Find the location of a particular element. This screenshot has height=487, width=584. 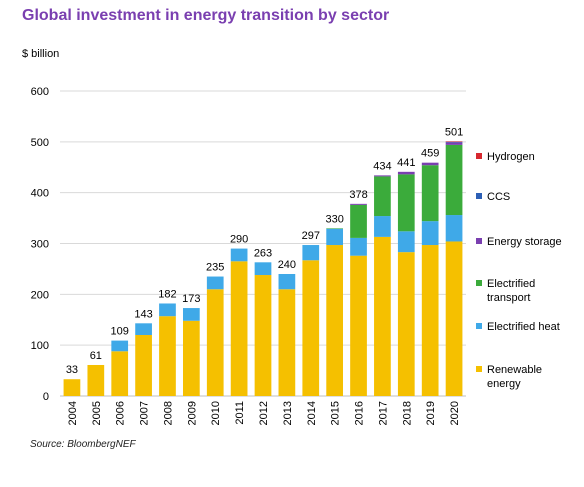

bar-renewable-energy-2011 is located at coordinates (239, 328).